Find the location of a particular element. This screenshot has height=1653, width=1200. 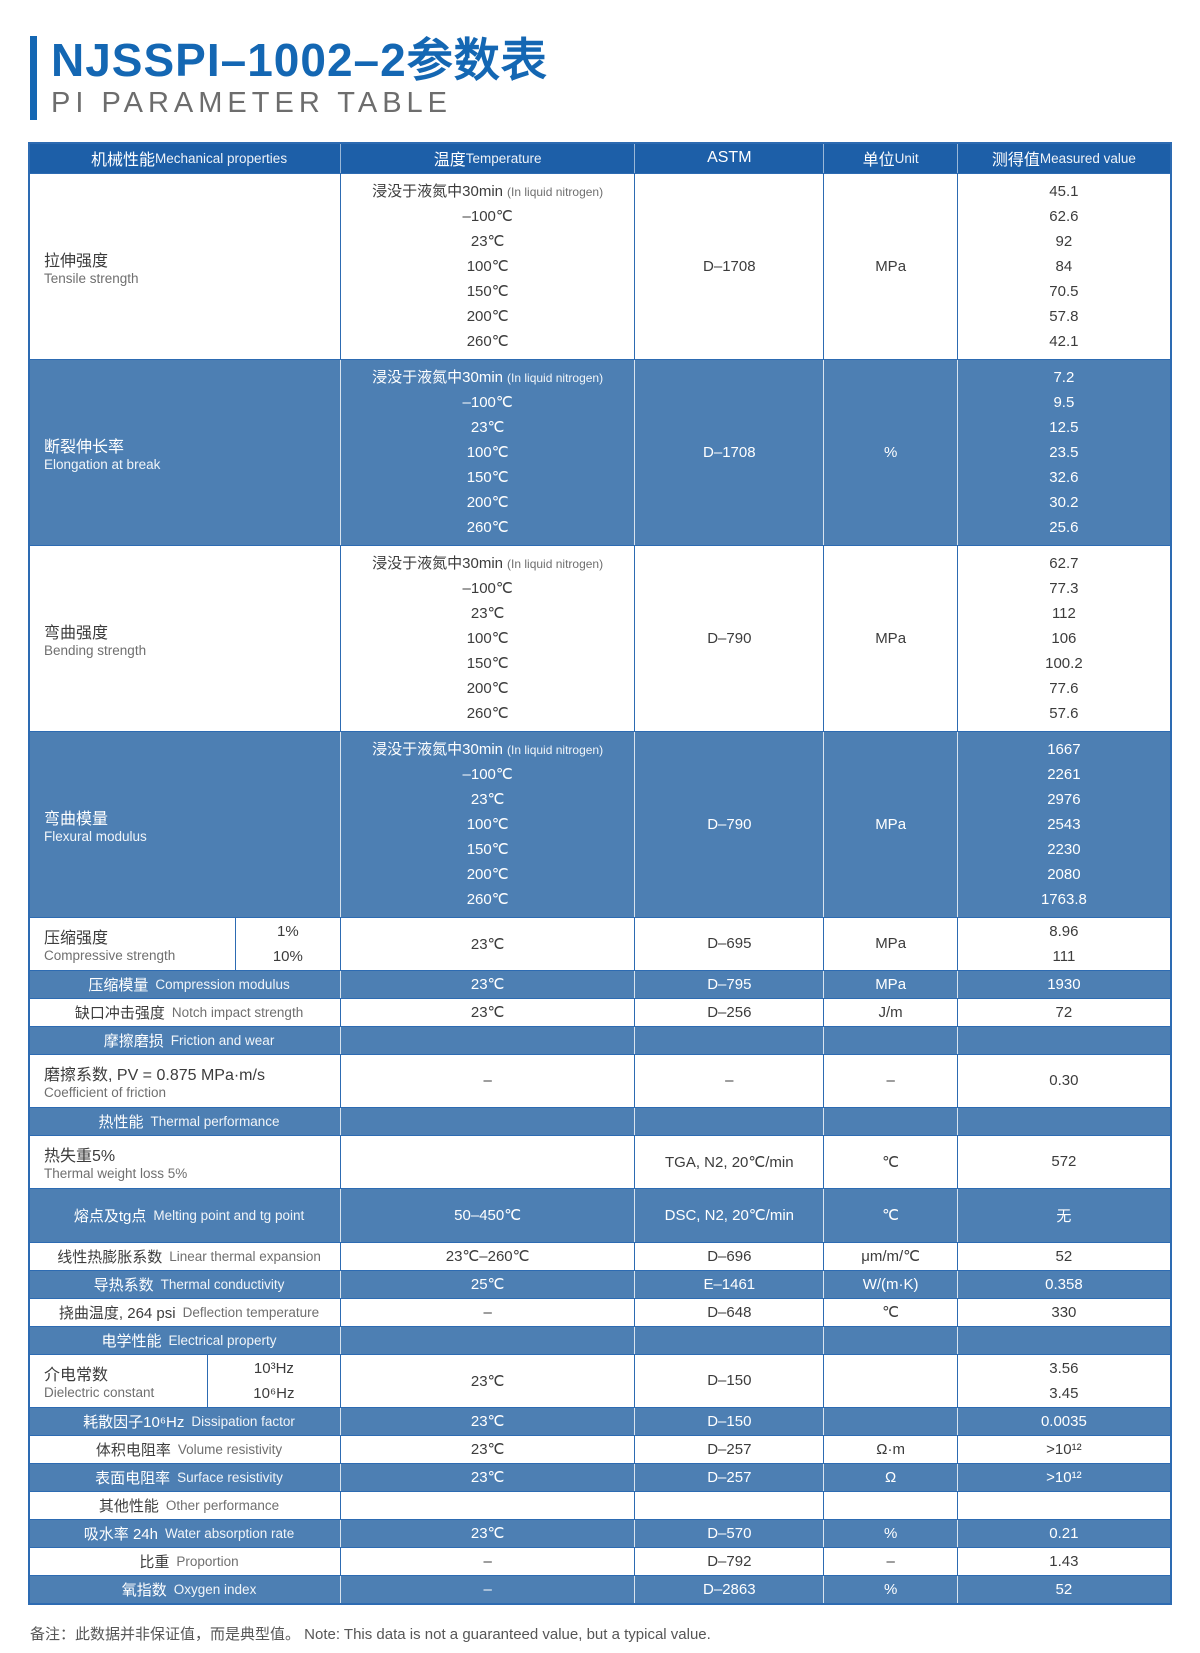

water-absorption-rate-value-cell: 0.21 is located at coordinates (1063, 1533).